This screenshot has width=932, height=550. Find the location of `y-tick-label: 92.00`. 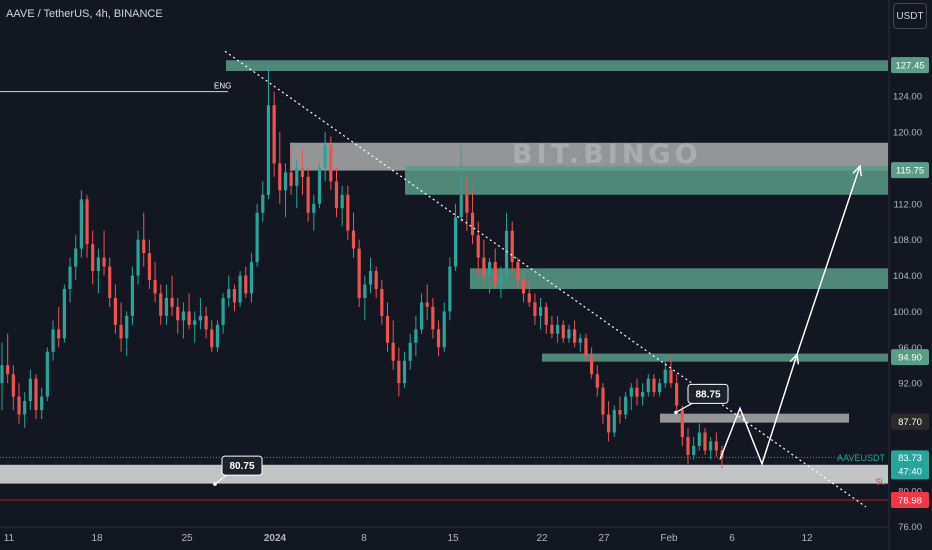

y-tick-label: 92.00 is located at coordinates (910, 384).